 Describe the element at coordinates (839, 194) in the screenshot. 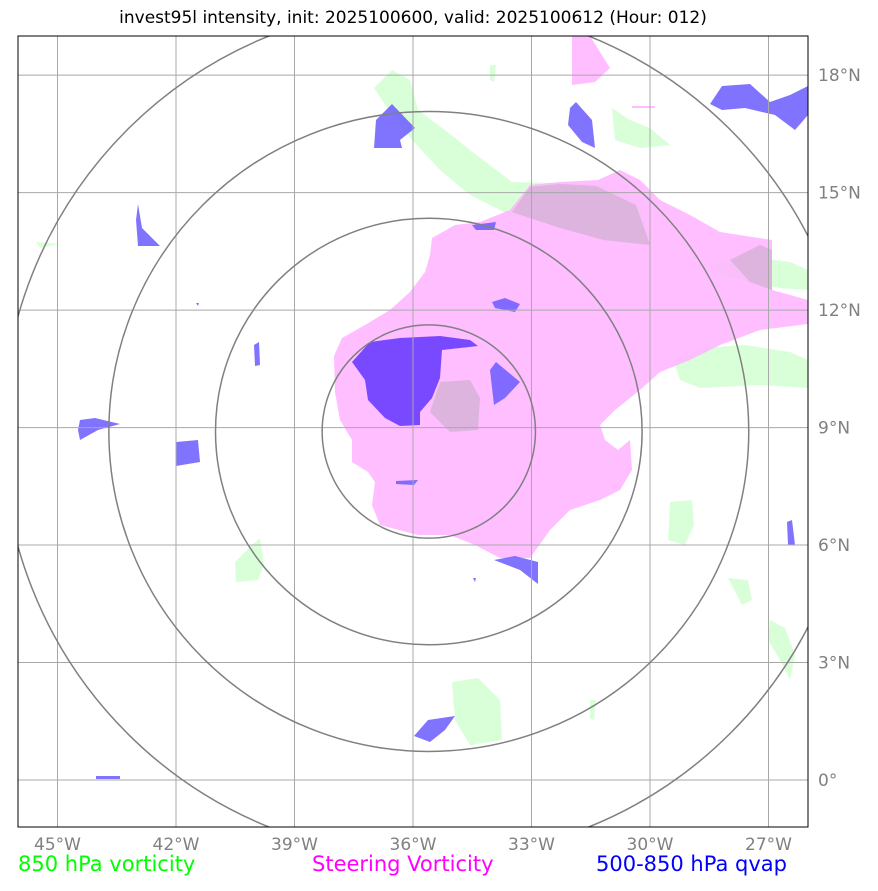

I see `lat-tick-label: 15°N` at that location.